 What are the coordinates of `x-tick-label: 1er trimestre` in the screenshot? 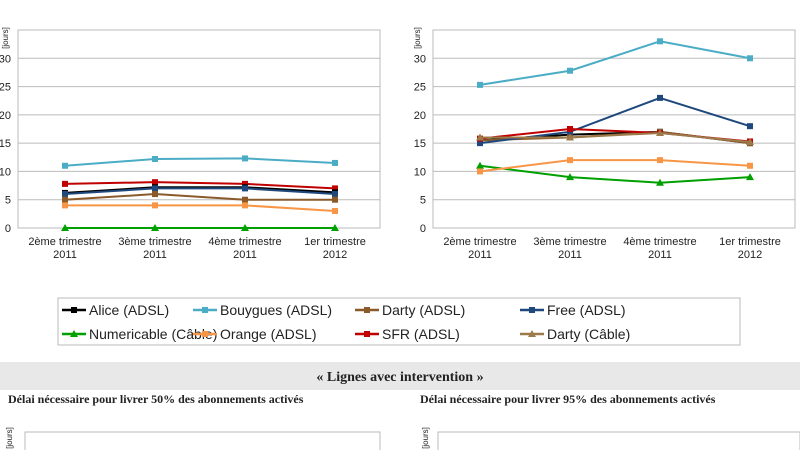 It's located at (335, 242).